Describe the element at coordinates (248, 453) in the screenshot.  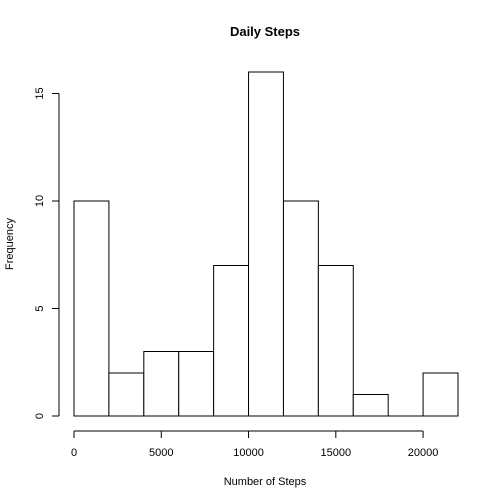
I see `x-tick-label: 10000` at that location.